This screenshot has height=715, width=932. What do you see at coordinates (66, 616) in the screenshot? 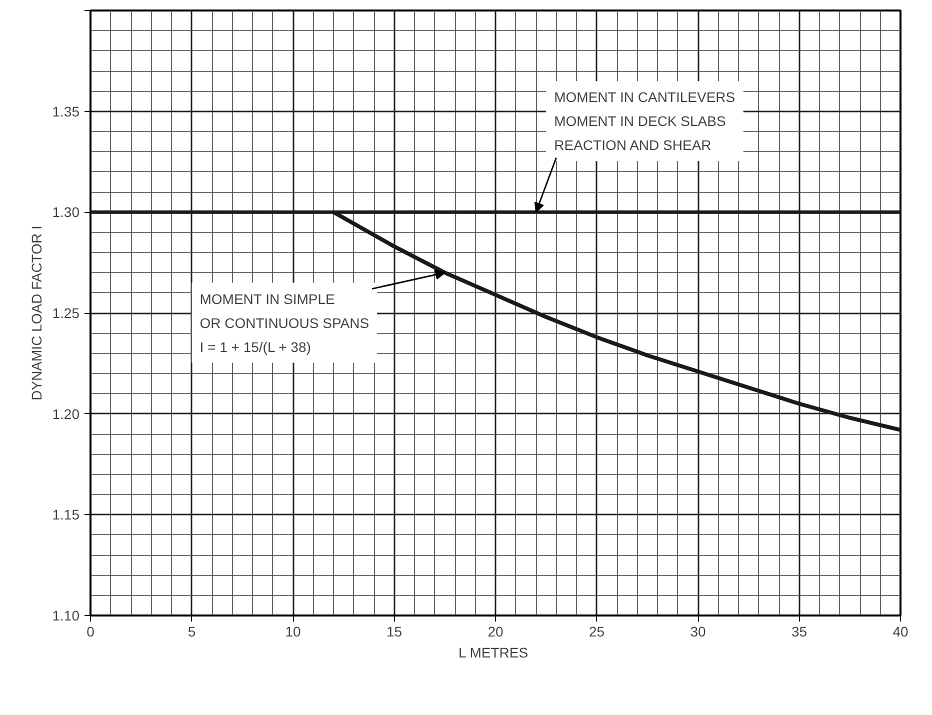
I see `y-tick-label: 1.10` at bounding box center [66, 616].